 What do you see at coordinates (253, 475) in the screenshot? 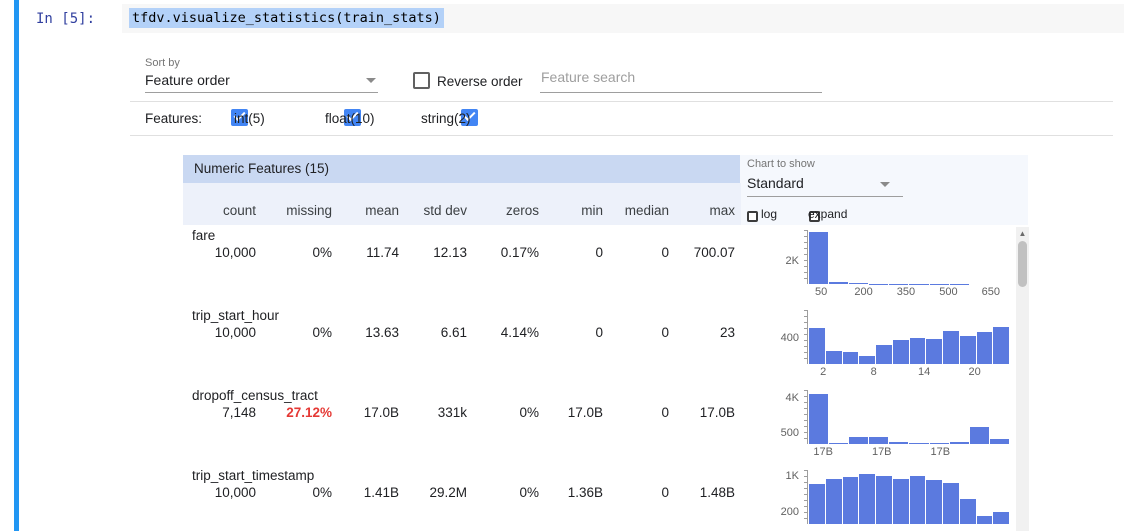
I see `feature-name: trip_start_timestamp` at bounding box center [253, 475].